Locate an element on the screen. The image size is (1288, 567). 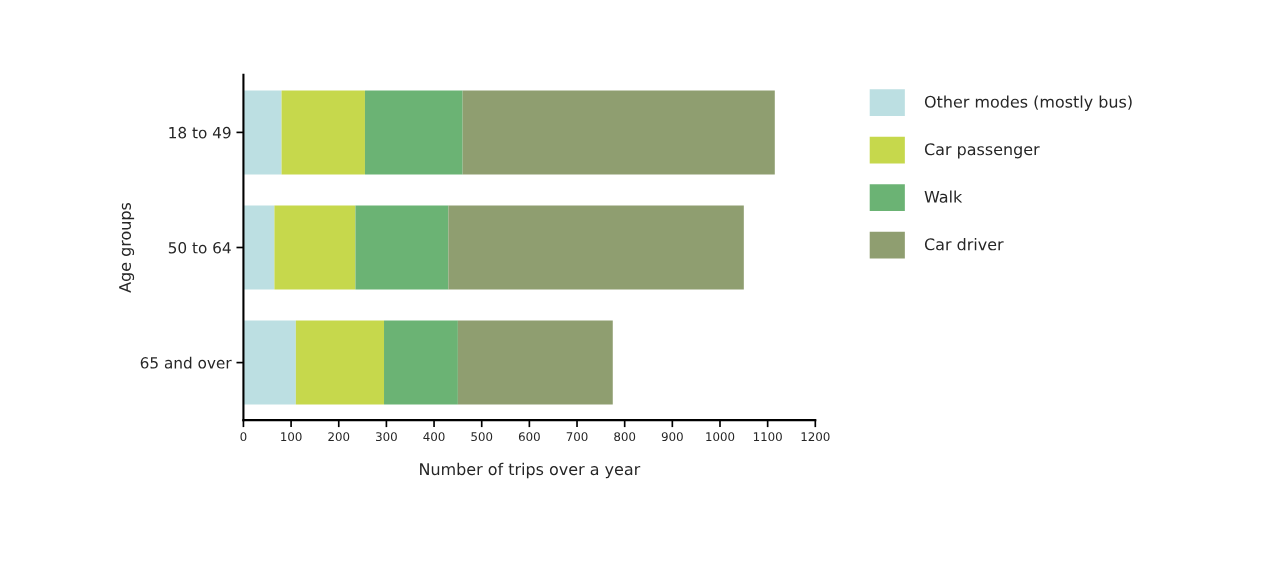
legend-label: Car passenger is located at coordinates (982, 151).